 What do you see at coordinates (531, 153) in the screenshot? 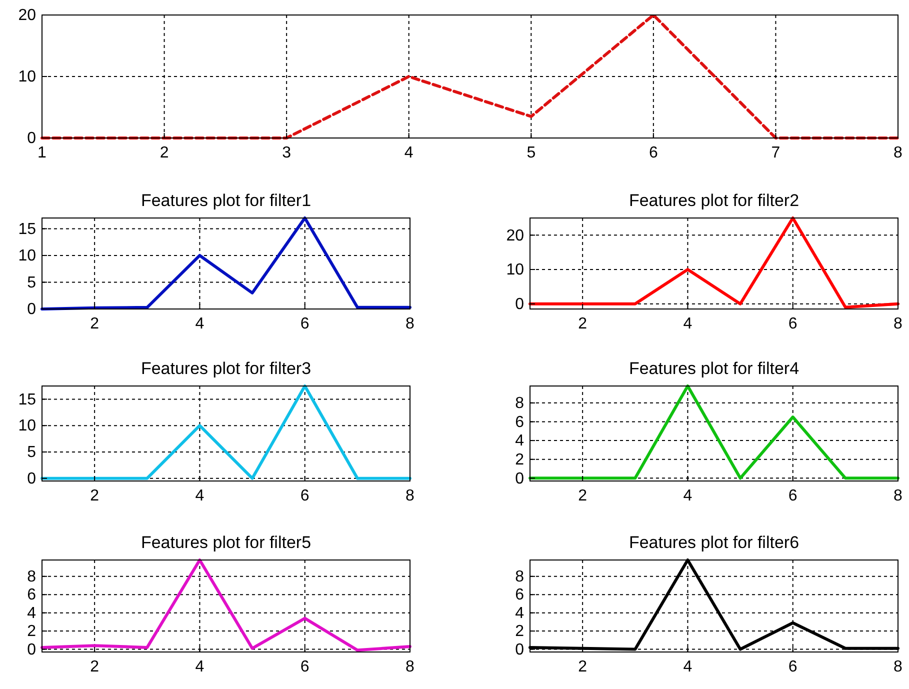
I see `x-tick-label: 5` at bounding box center [531, 153].